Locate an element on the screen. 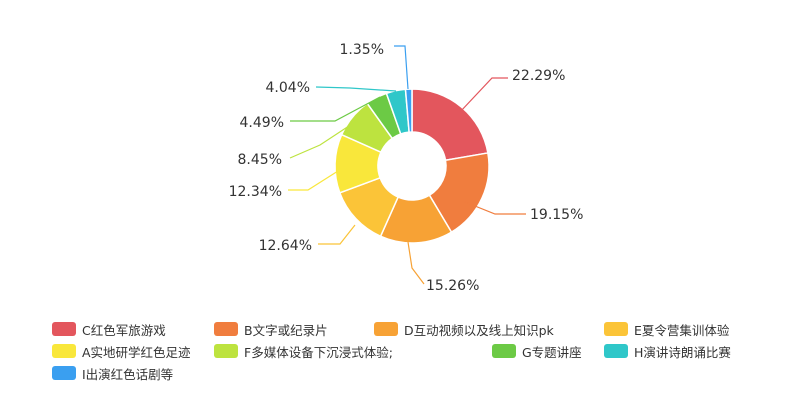  legend-label: D互动视频以及线上知识pk is located at coordinates (479, 330).